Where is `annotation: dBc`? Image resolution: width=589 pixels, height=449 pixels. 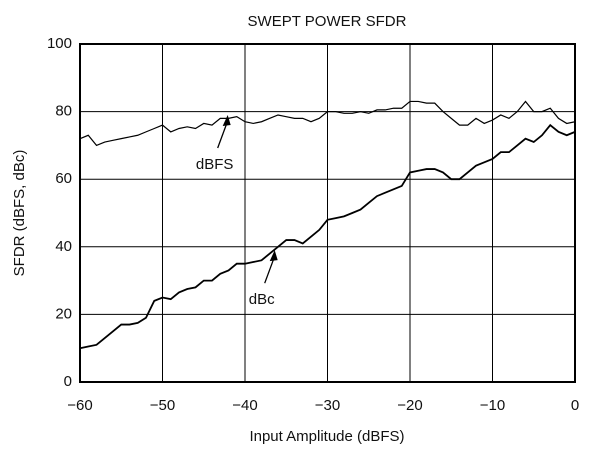 annotation: dBc is located at coordinates (262, 299).